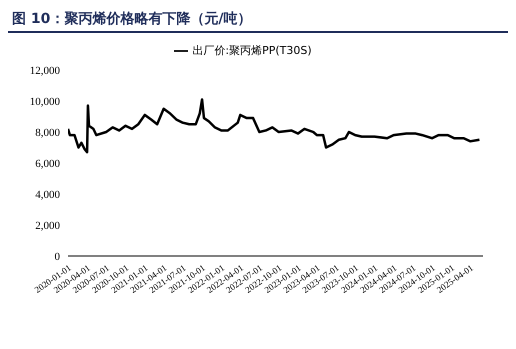 Image resolution: width=516 pixels, height=349 pixels. Describe the element at coordinates (47, 194) in the screenshot. I see `y-tick-label: 4,000` at that location.